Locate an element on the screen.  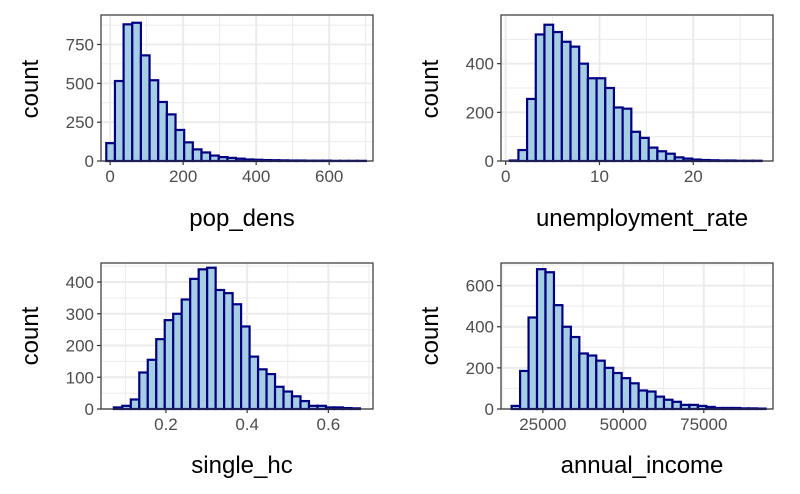
y-tick-label: 750 is located at coordinates (80, 45).